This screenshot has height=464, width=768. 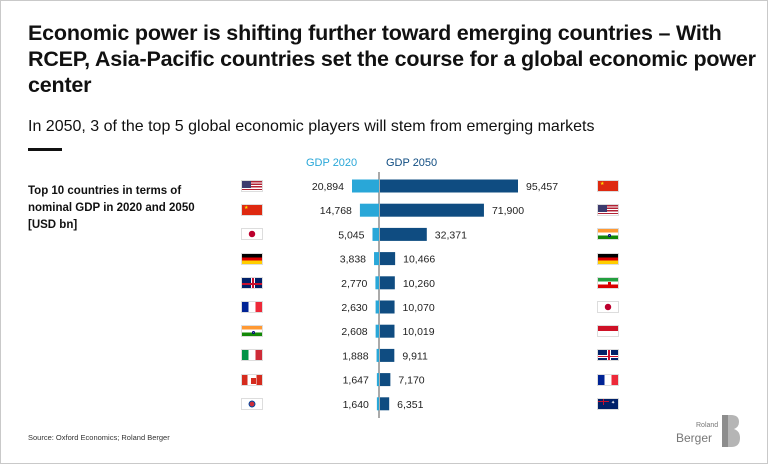 I want to click on italy-flag-icon, so click(x=252, y=355).